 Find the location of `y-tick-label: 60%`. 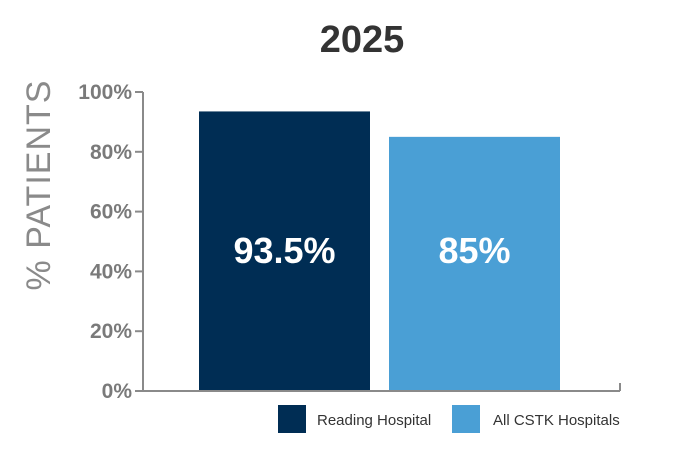

y-tick-label: 60% is located at coordinates (111, 212).